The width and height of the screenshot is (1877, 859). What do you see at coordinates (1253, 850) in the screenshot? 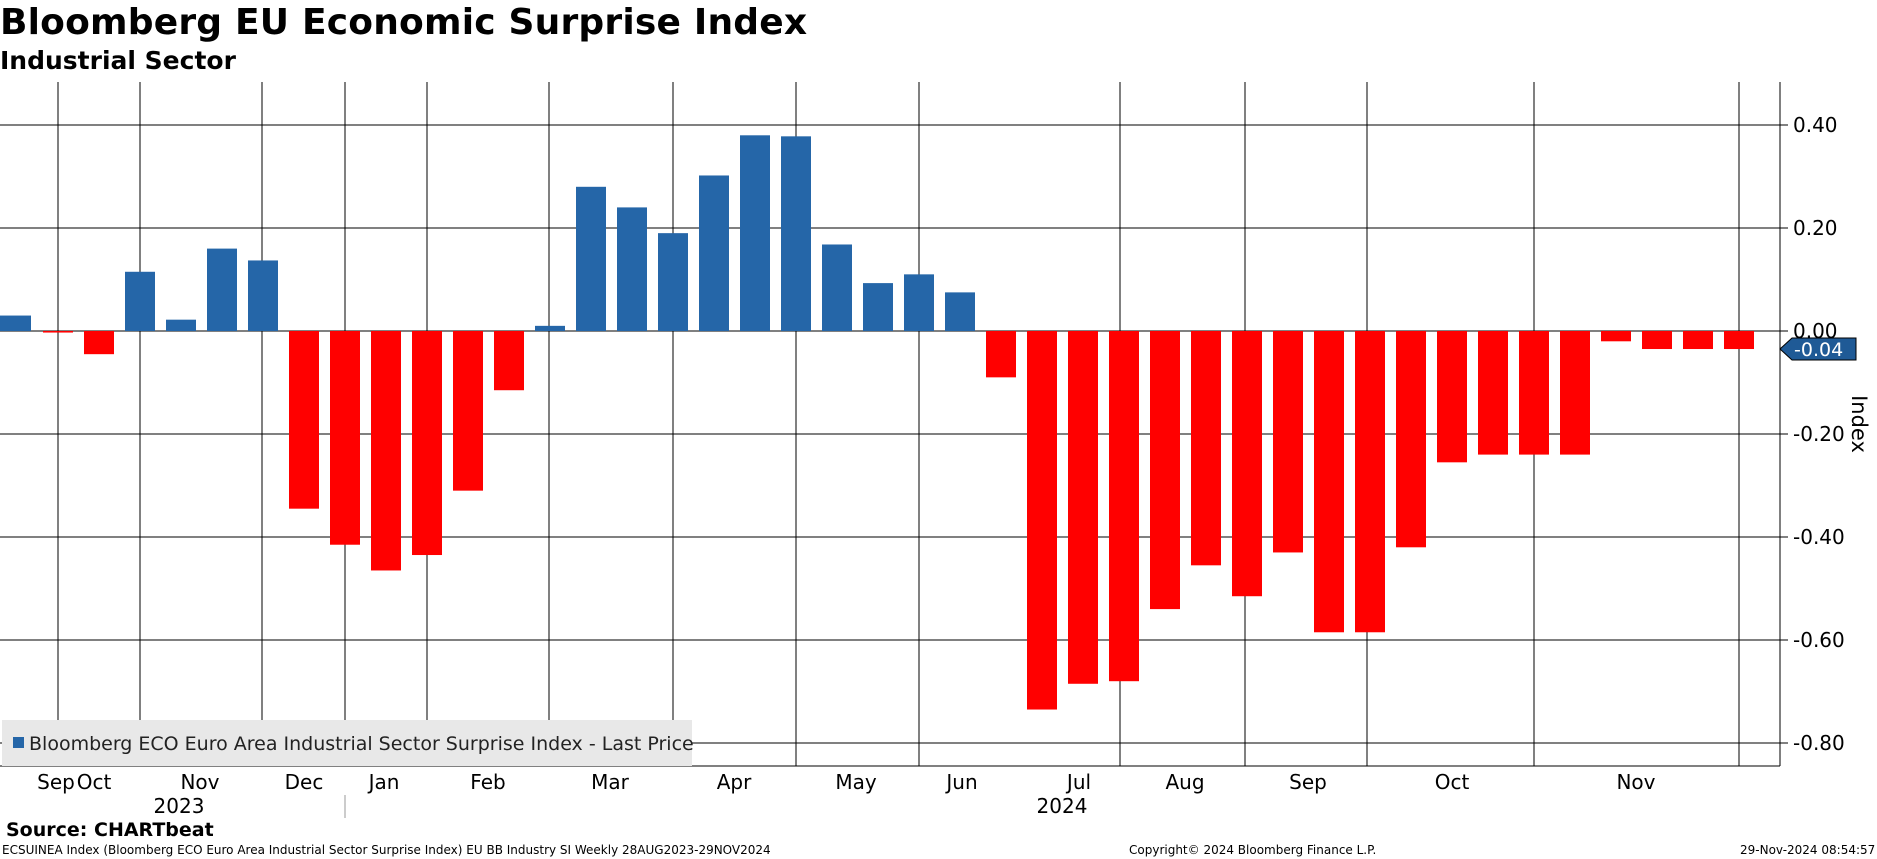
I see `footer-copyright: Copyright© 2024 Bloomberg Finance L.P.` at bounding box center [1253, 850].